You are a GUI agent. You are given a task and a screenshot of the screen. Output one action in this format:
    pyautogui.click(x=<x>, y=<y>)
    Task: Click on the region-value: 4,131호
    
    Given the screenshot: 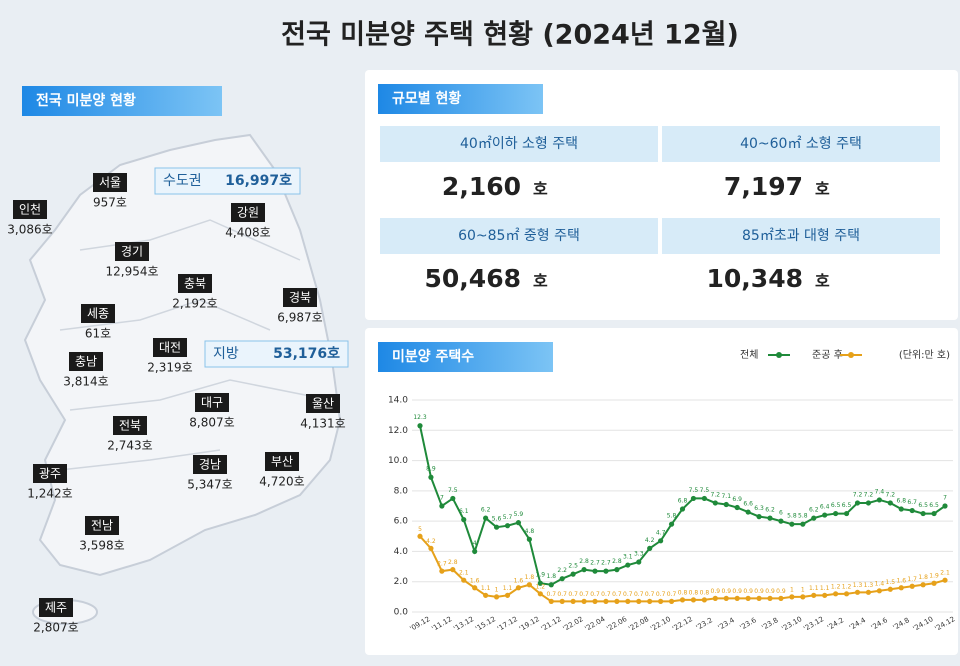 What is the action you would take?
    pyautogui.click(x=322, y=424)
    